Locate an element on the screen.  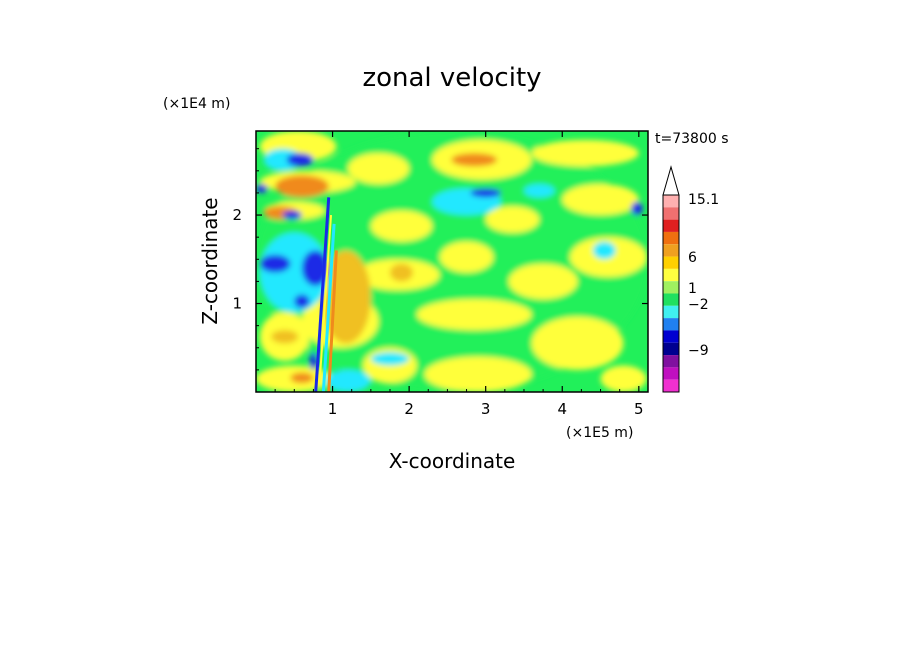
x-tick-label: 2 is located at coordinates (409, 409).